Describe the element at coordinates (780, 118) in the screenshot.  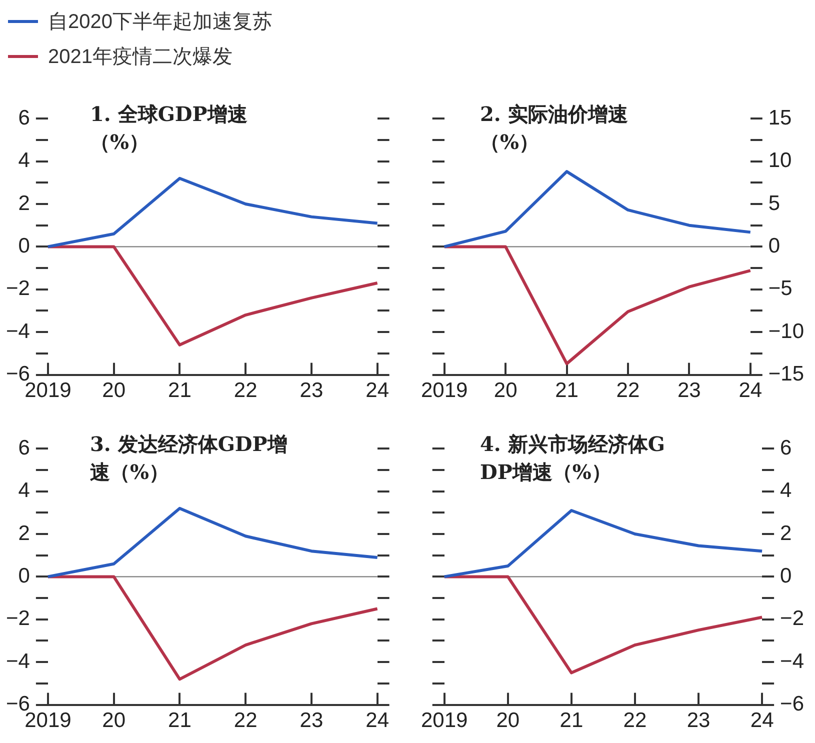
I see `y2-tick-label: 15` at that location.